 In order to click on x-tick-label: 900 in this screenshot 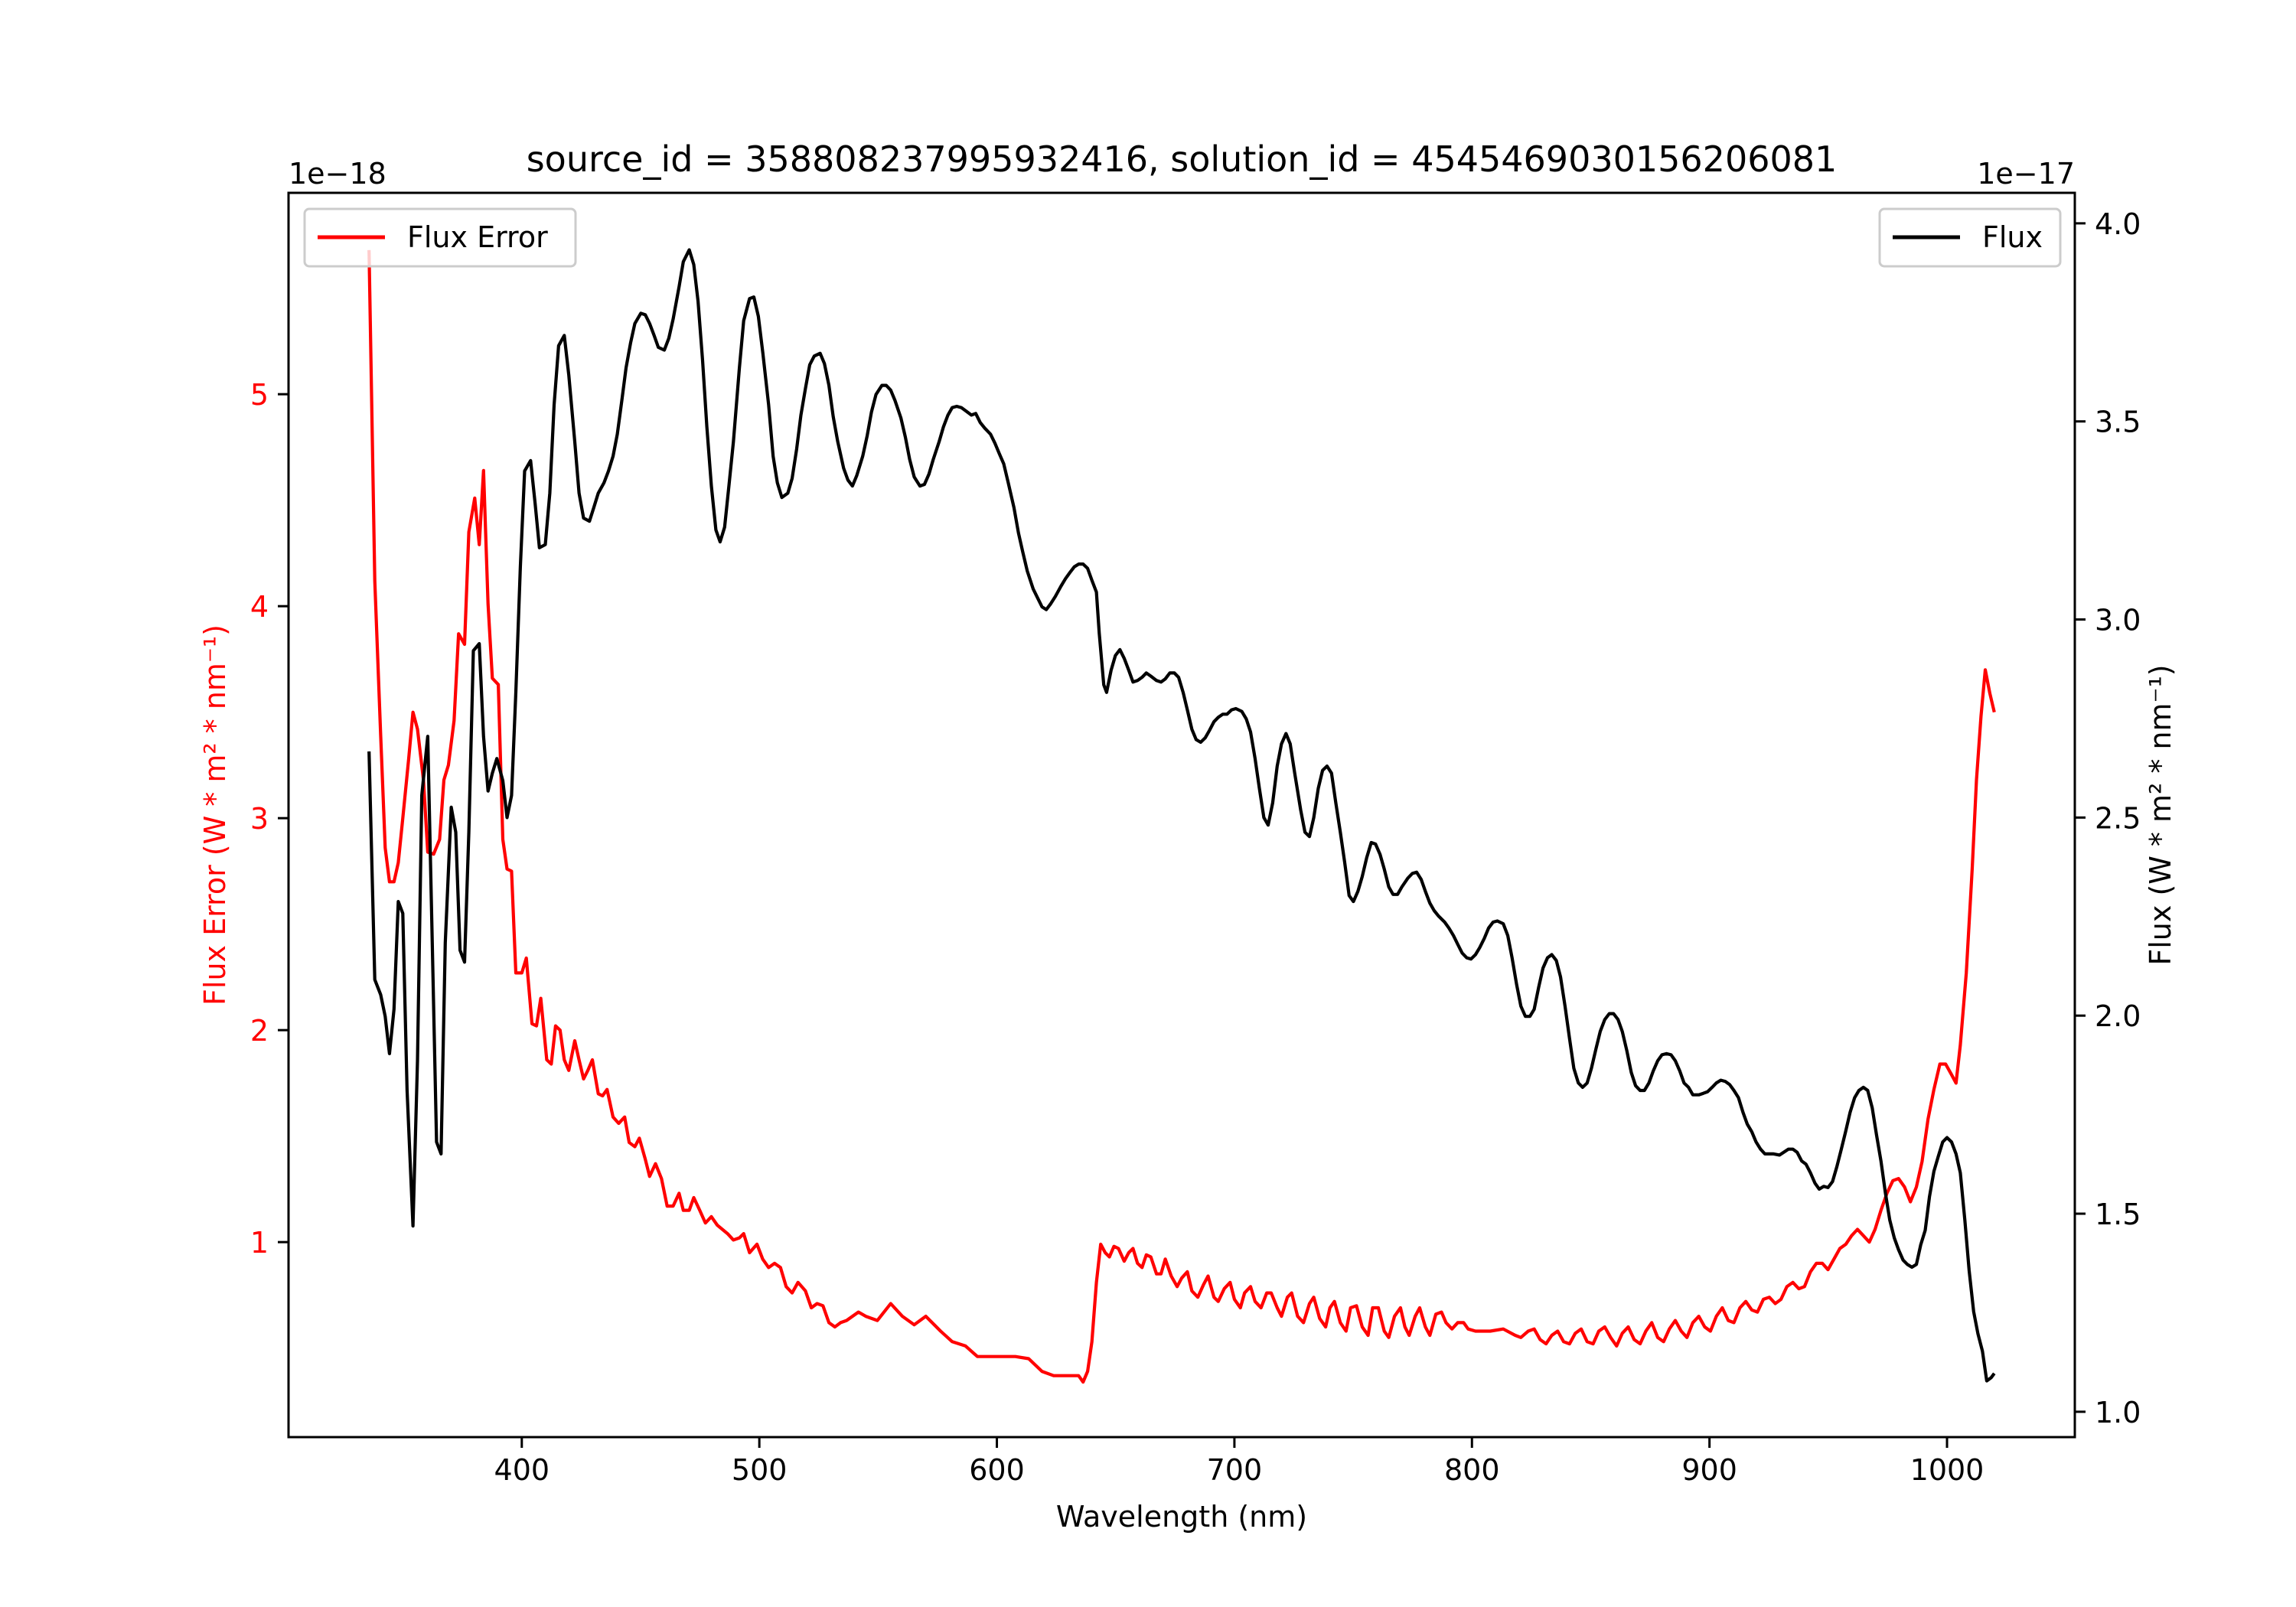, I will do `click(1709, 1470)`.